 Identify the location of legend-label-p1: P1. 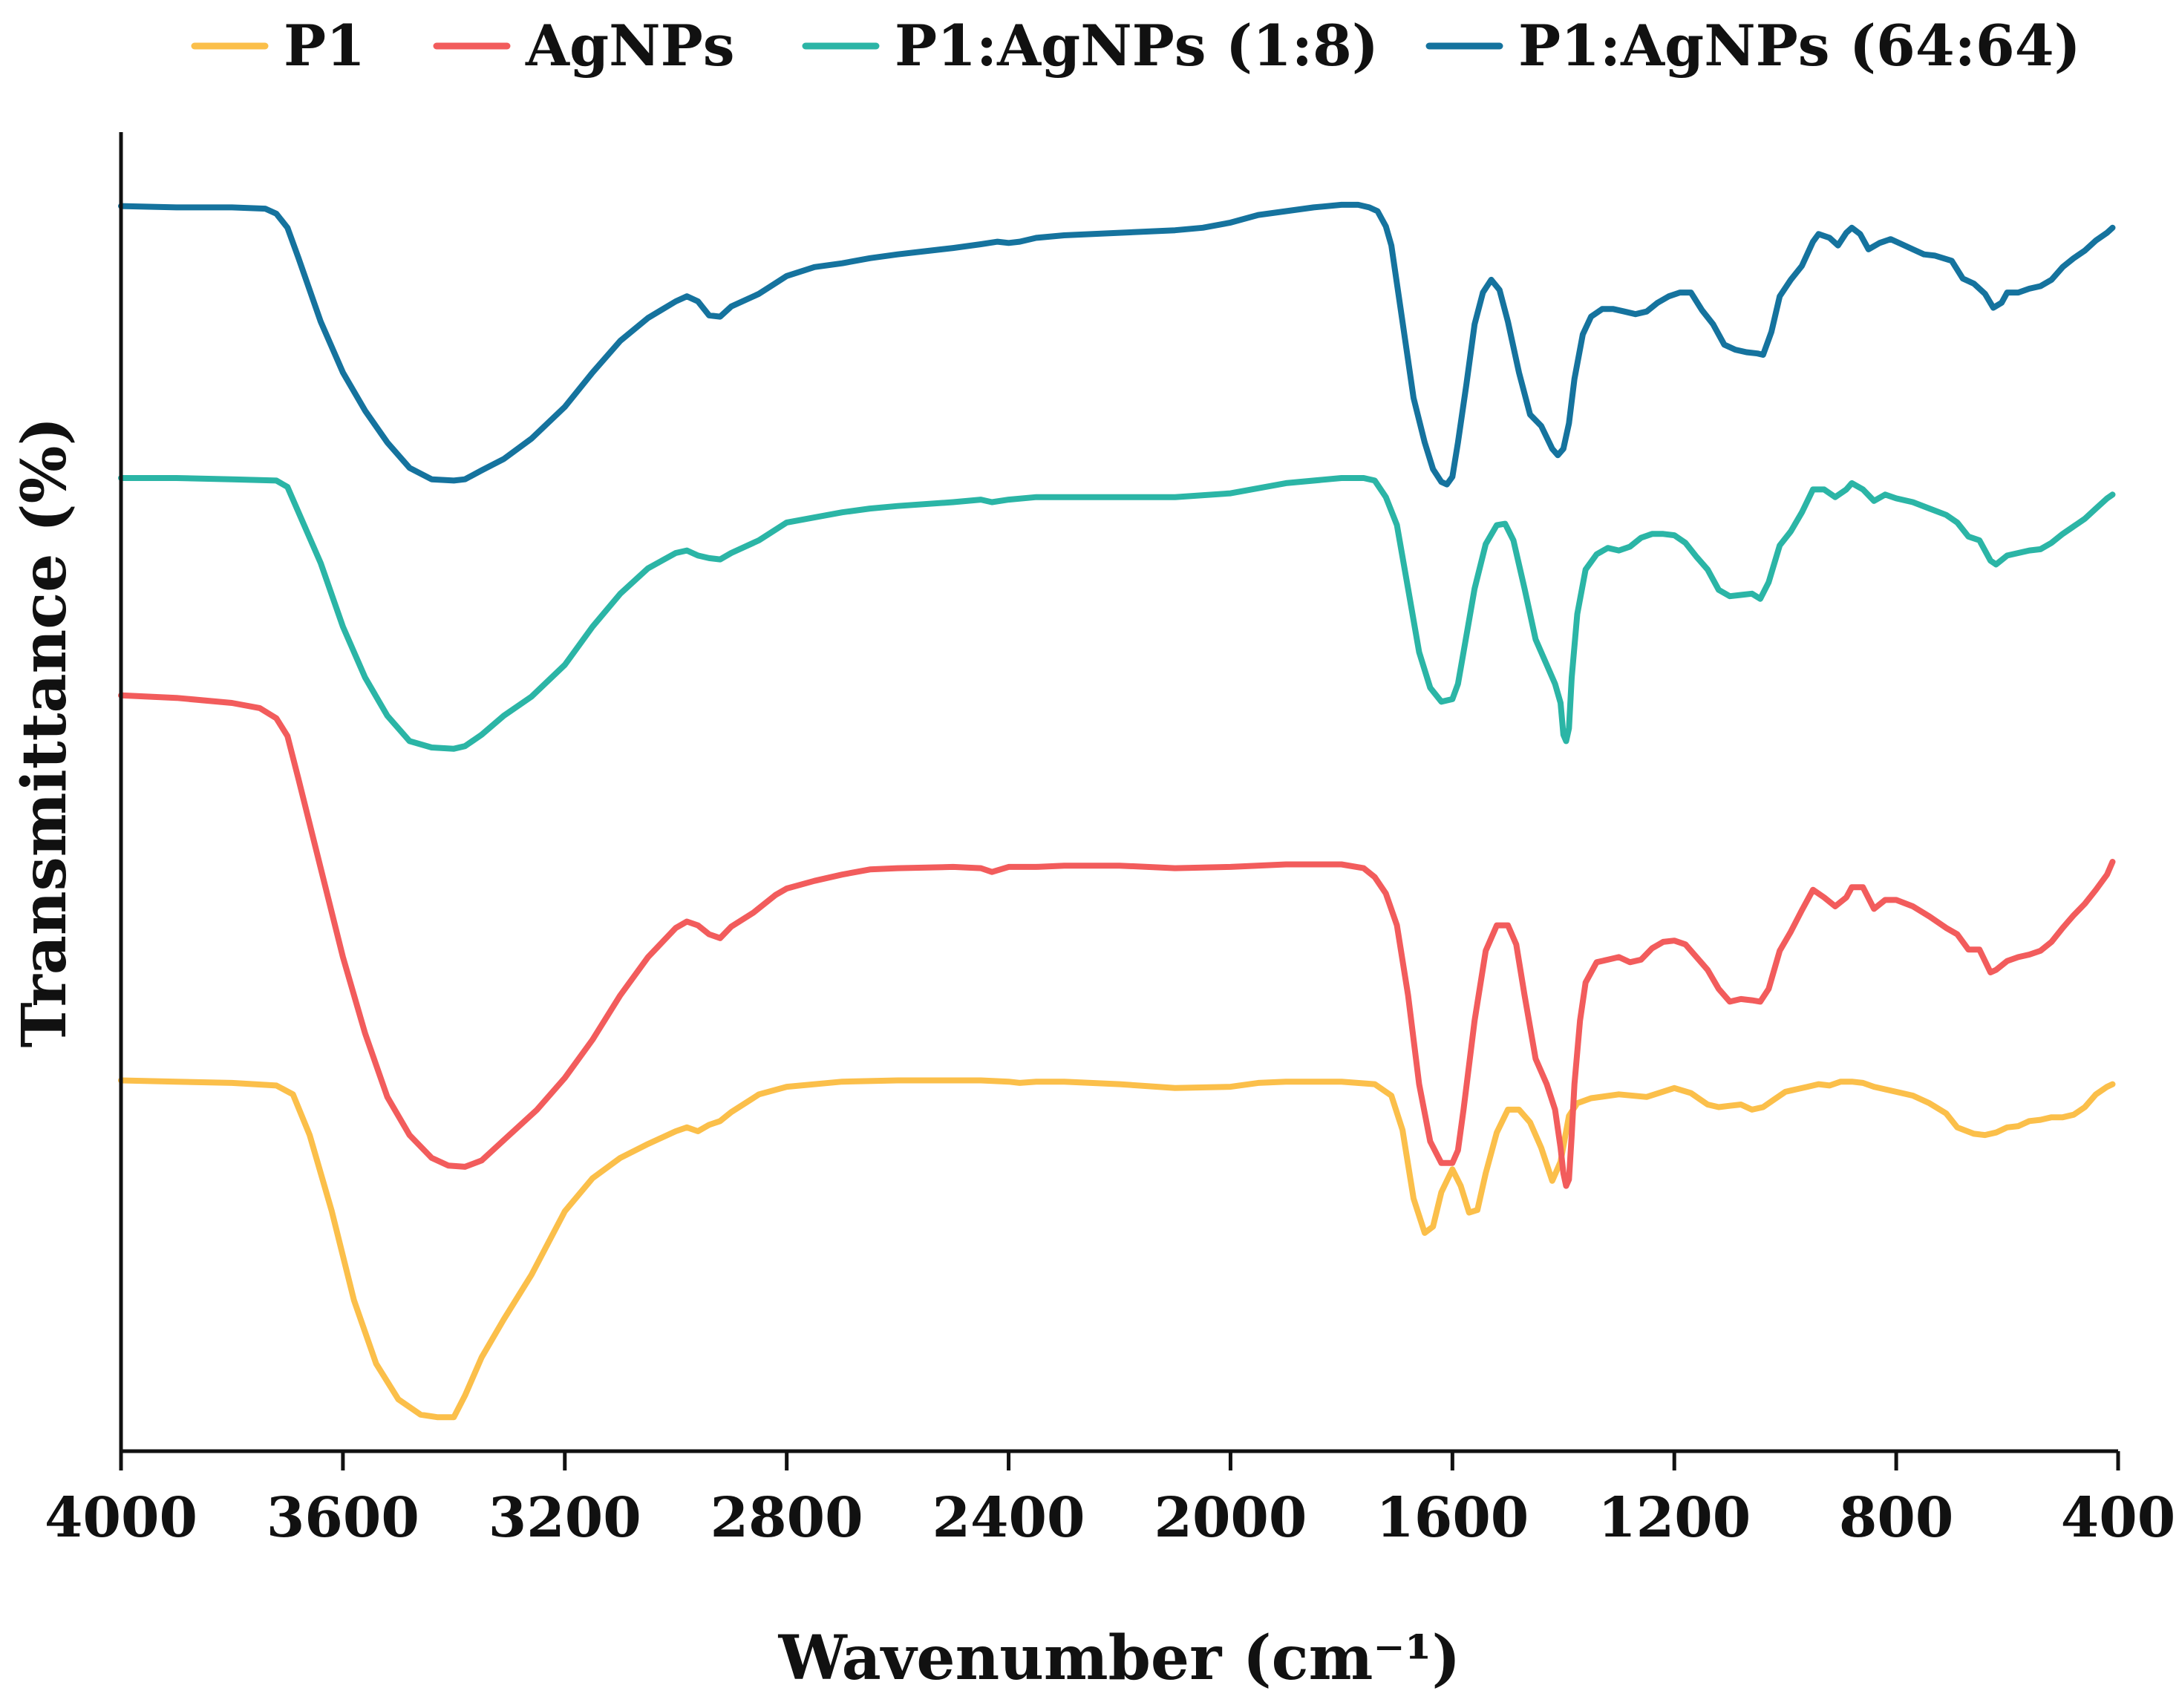
(324, 46).